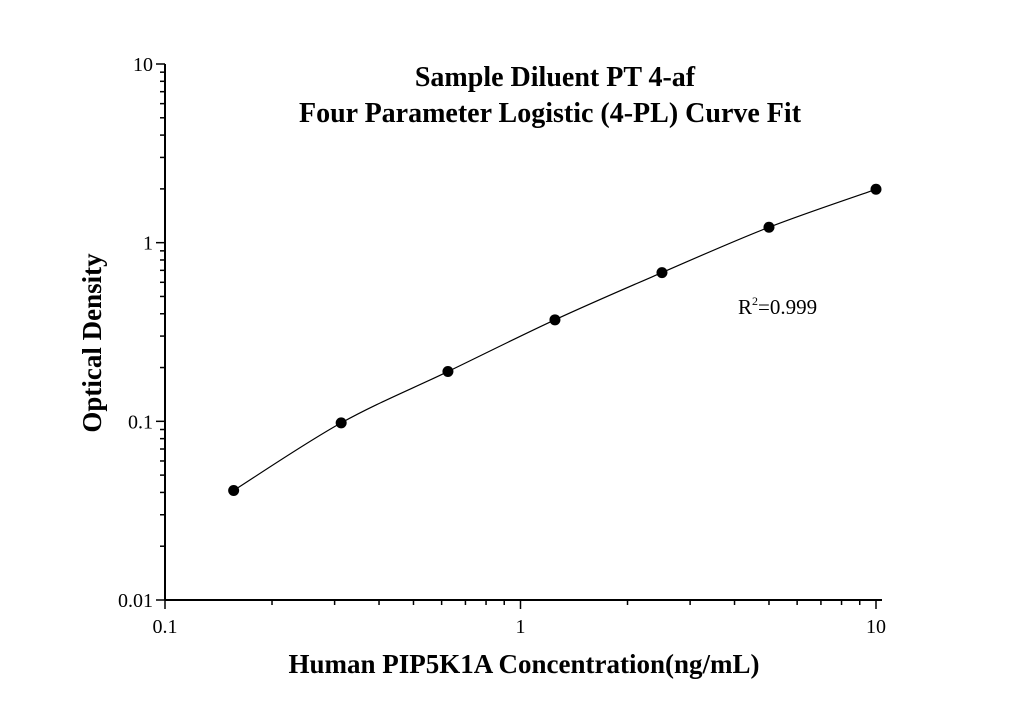 The width and height of the screenshot is (1024, 718). I want to click on y-axis-label: Optical Density, so click(92, 343).